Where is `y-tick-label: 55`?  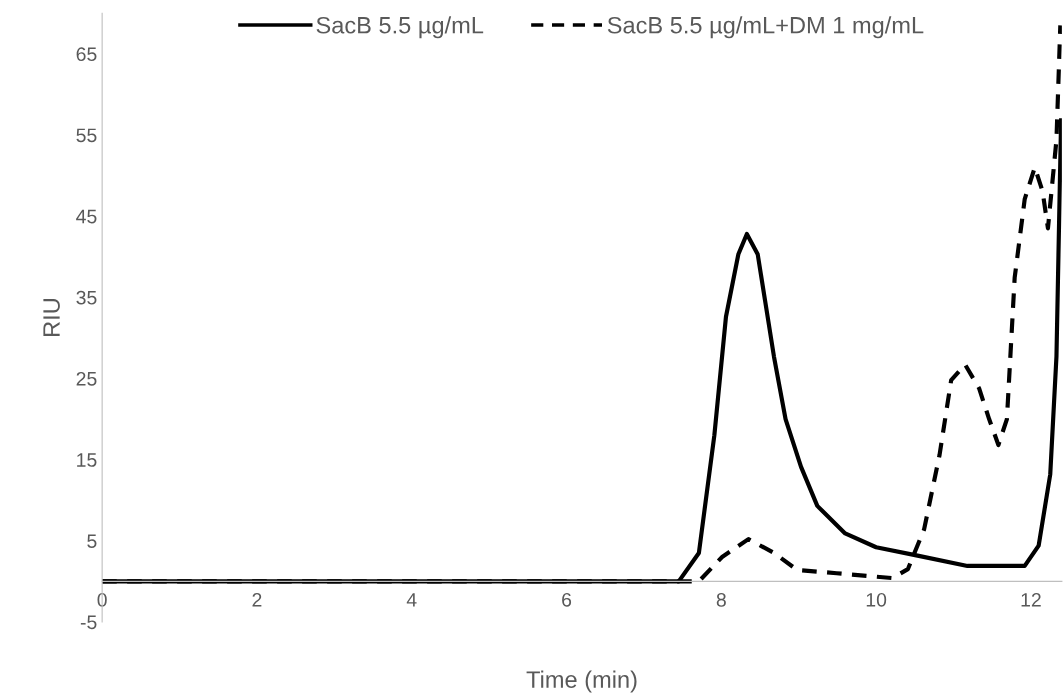
y-tick-label: 55 is located at coordinates (86, 135).